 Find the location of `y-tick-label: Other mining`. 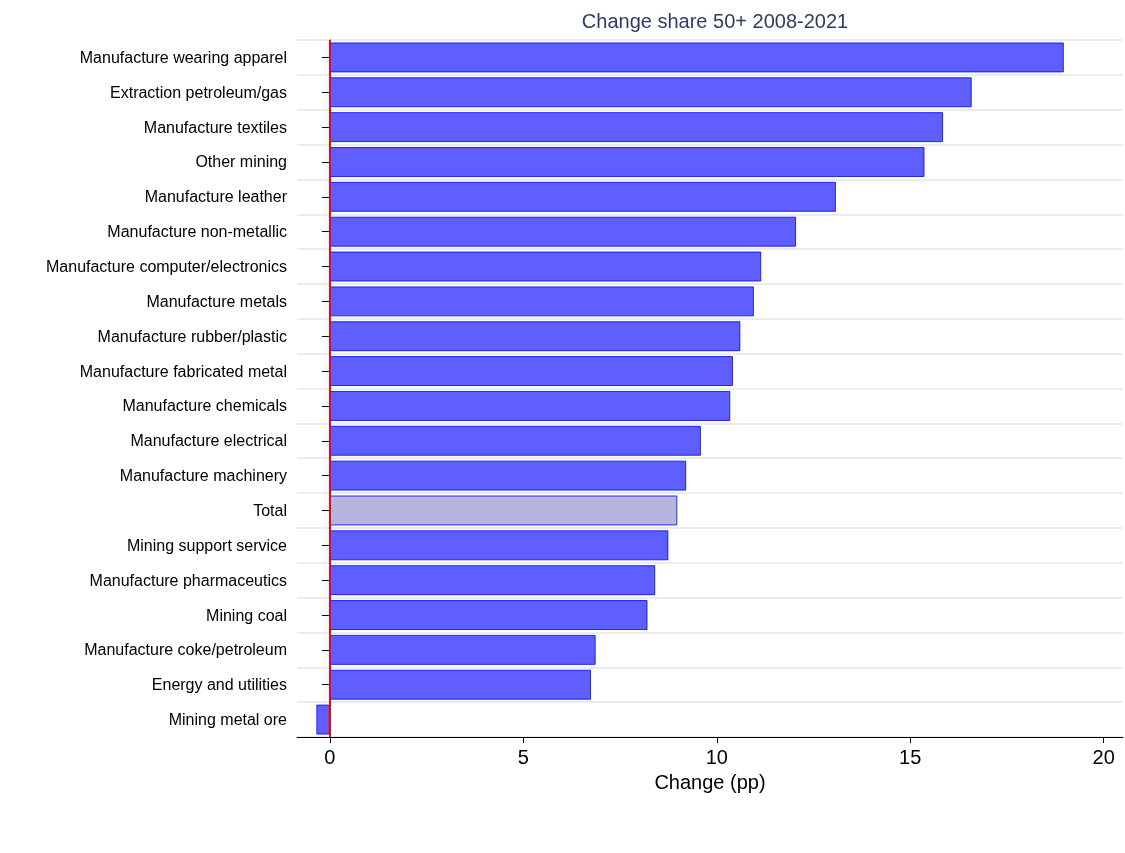

y-tick-label: Other mining is located at coordinates (241, 162).